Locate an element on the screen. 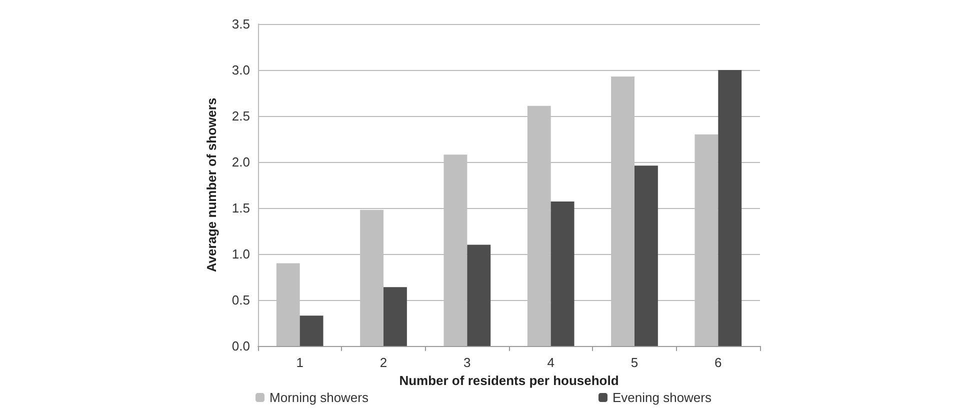 The image size is (967, 412). x-tick-label: 5 is located at coordinates (634, 362).